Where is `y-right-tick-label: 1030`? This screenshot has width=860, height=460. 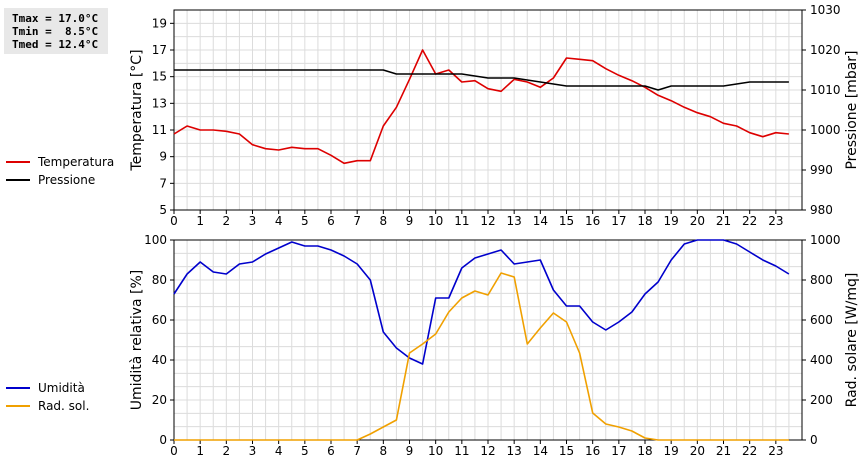
y-right-tick-label: 1030 is located at coordinates (825, 10).